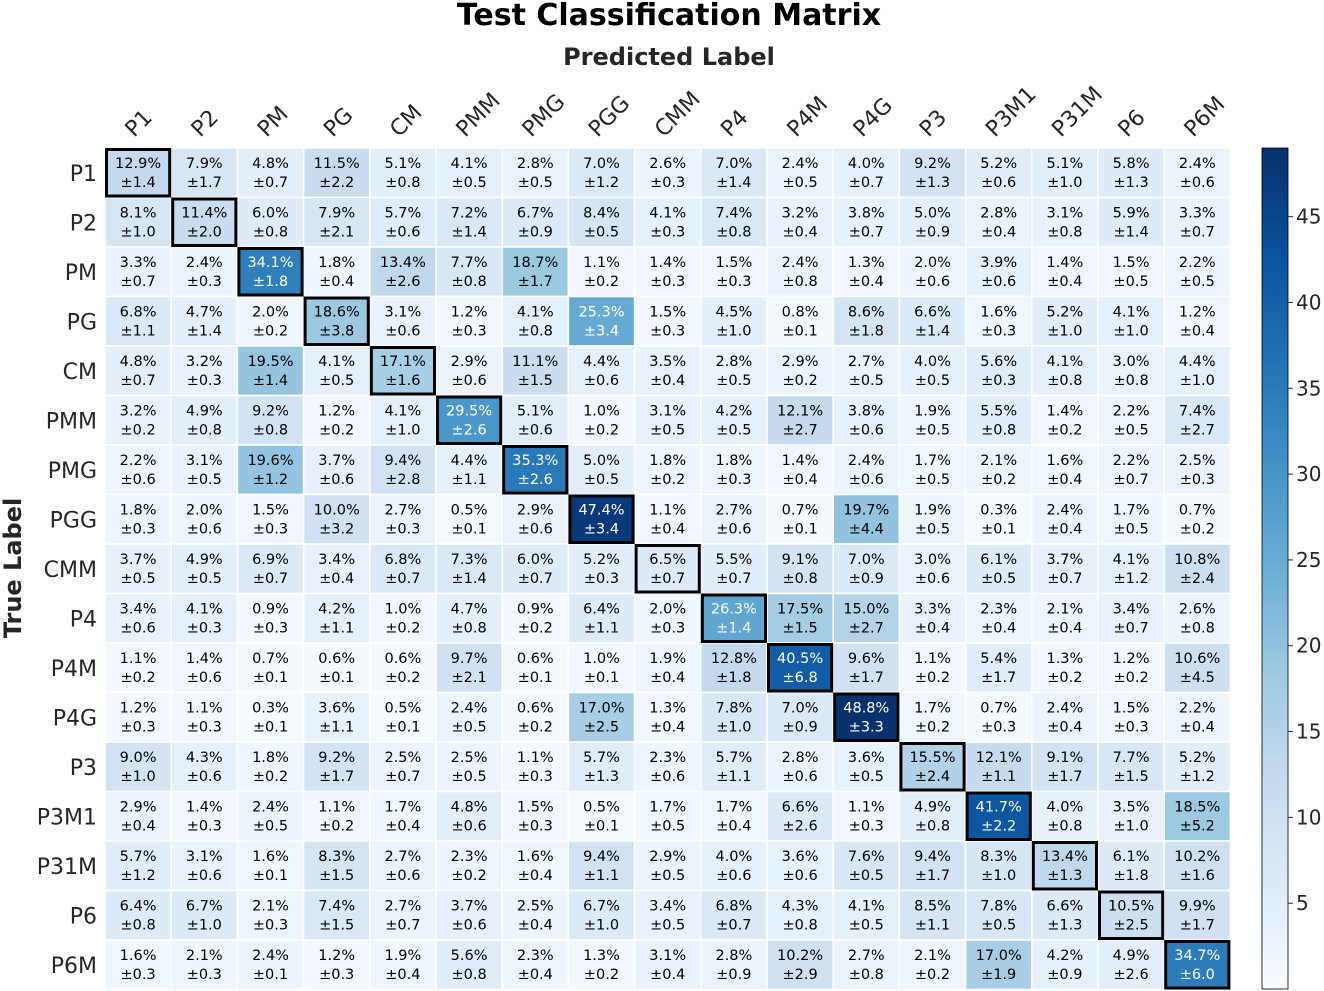  I want to click on cell-value-label: 1.1%, so click(204, 709).